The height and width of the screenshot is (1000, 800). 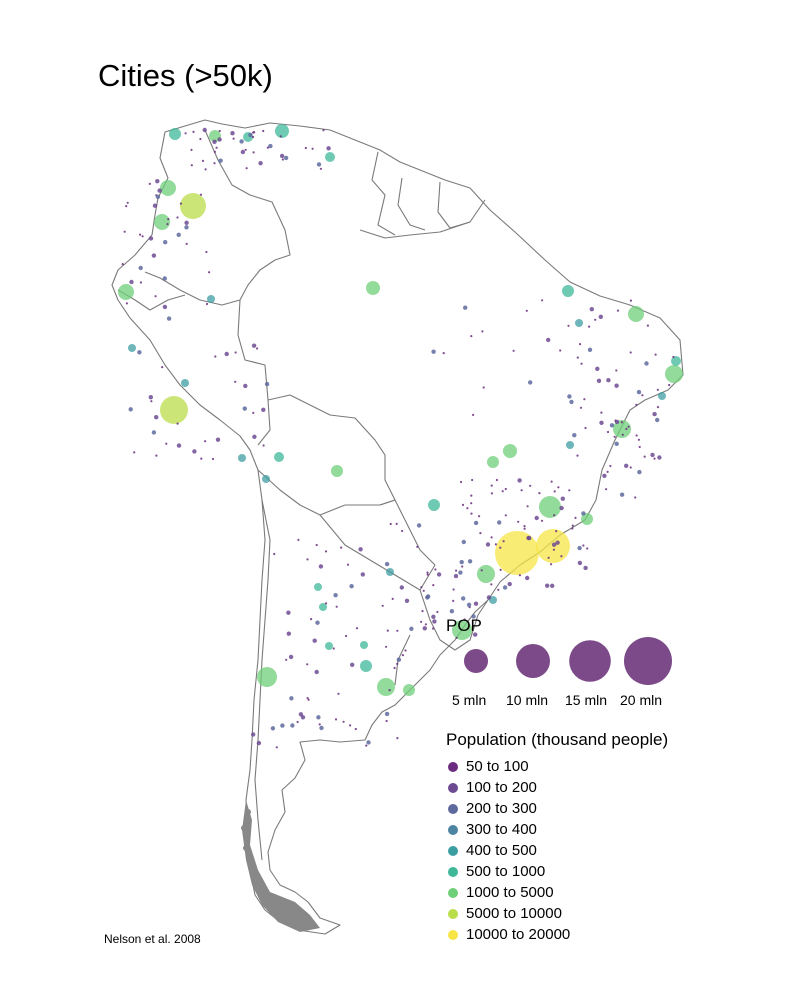 What do you see at coordinates (454, 205) in the screenshot?
I see `border-suriname-guiana` at bounding box center [454, 205].